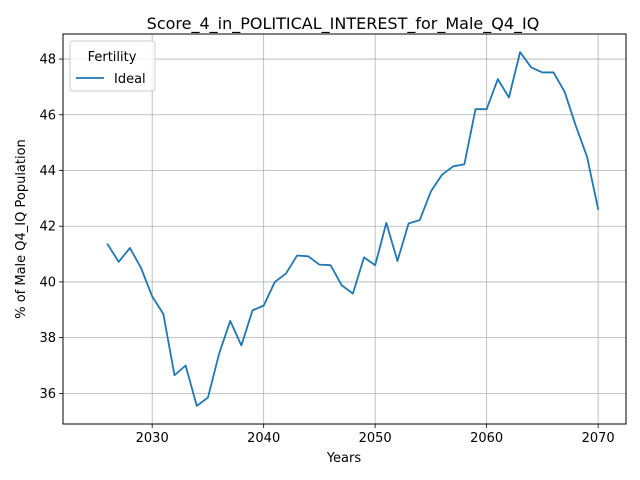  Describe the element at coordinates (375, 438) in the screenshot. I see `x-tick-label: 2050` at that location.